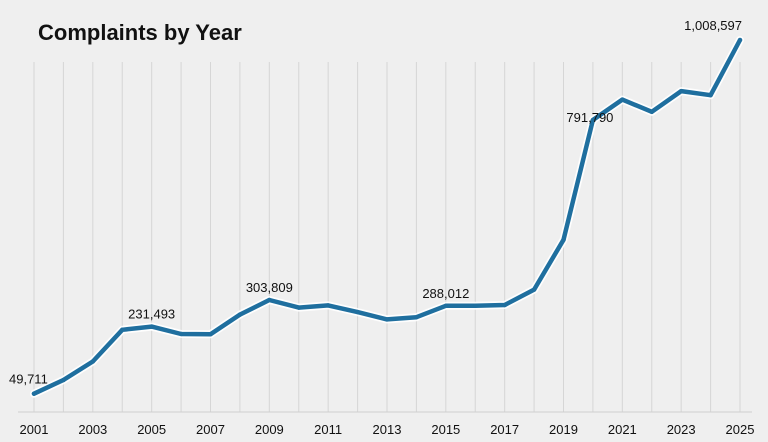  What do you see at coordinates (210, 334) in the screenshot?
I see `data-point-2007` at bounding box center [210, 334].